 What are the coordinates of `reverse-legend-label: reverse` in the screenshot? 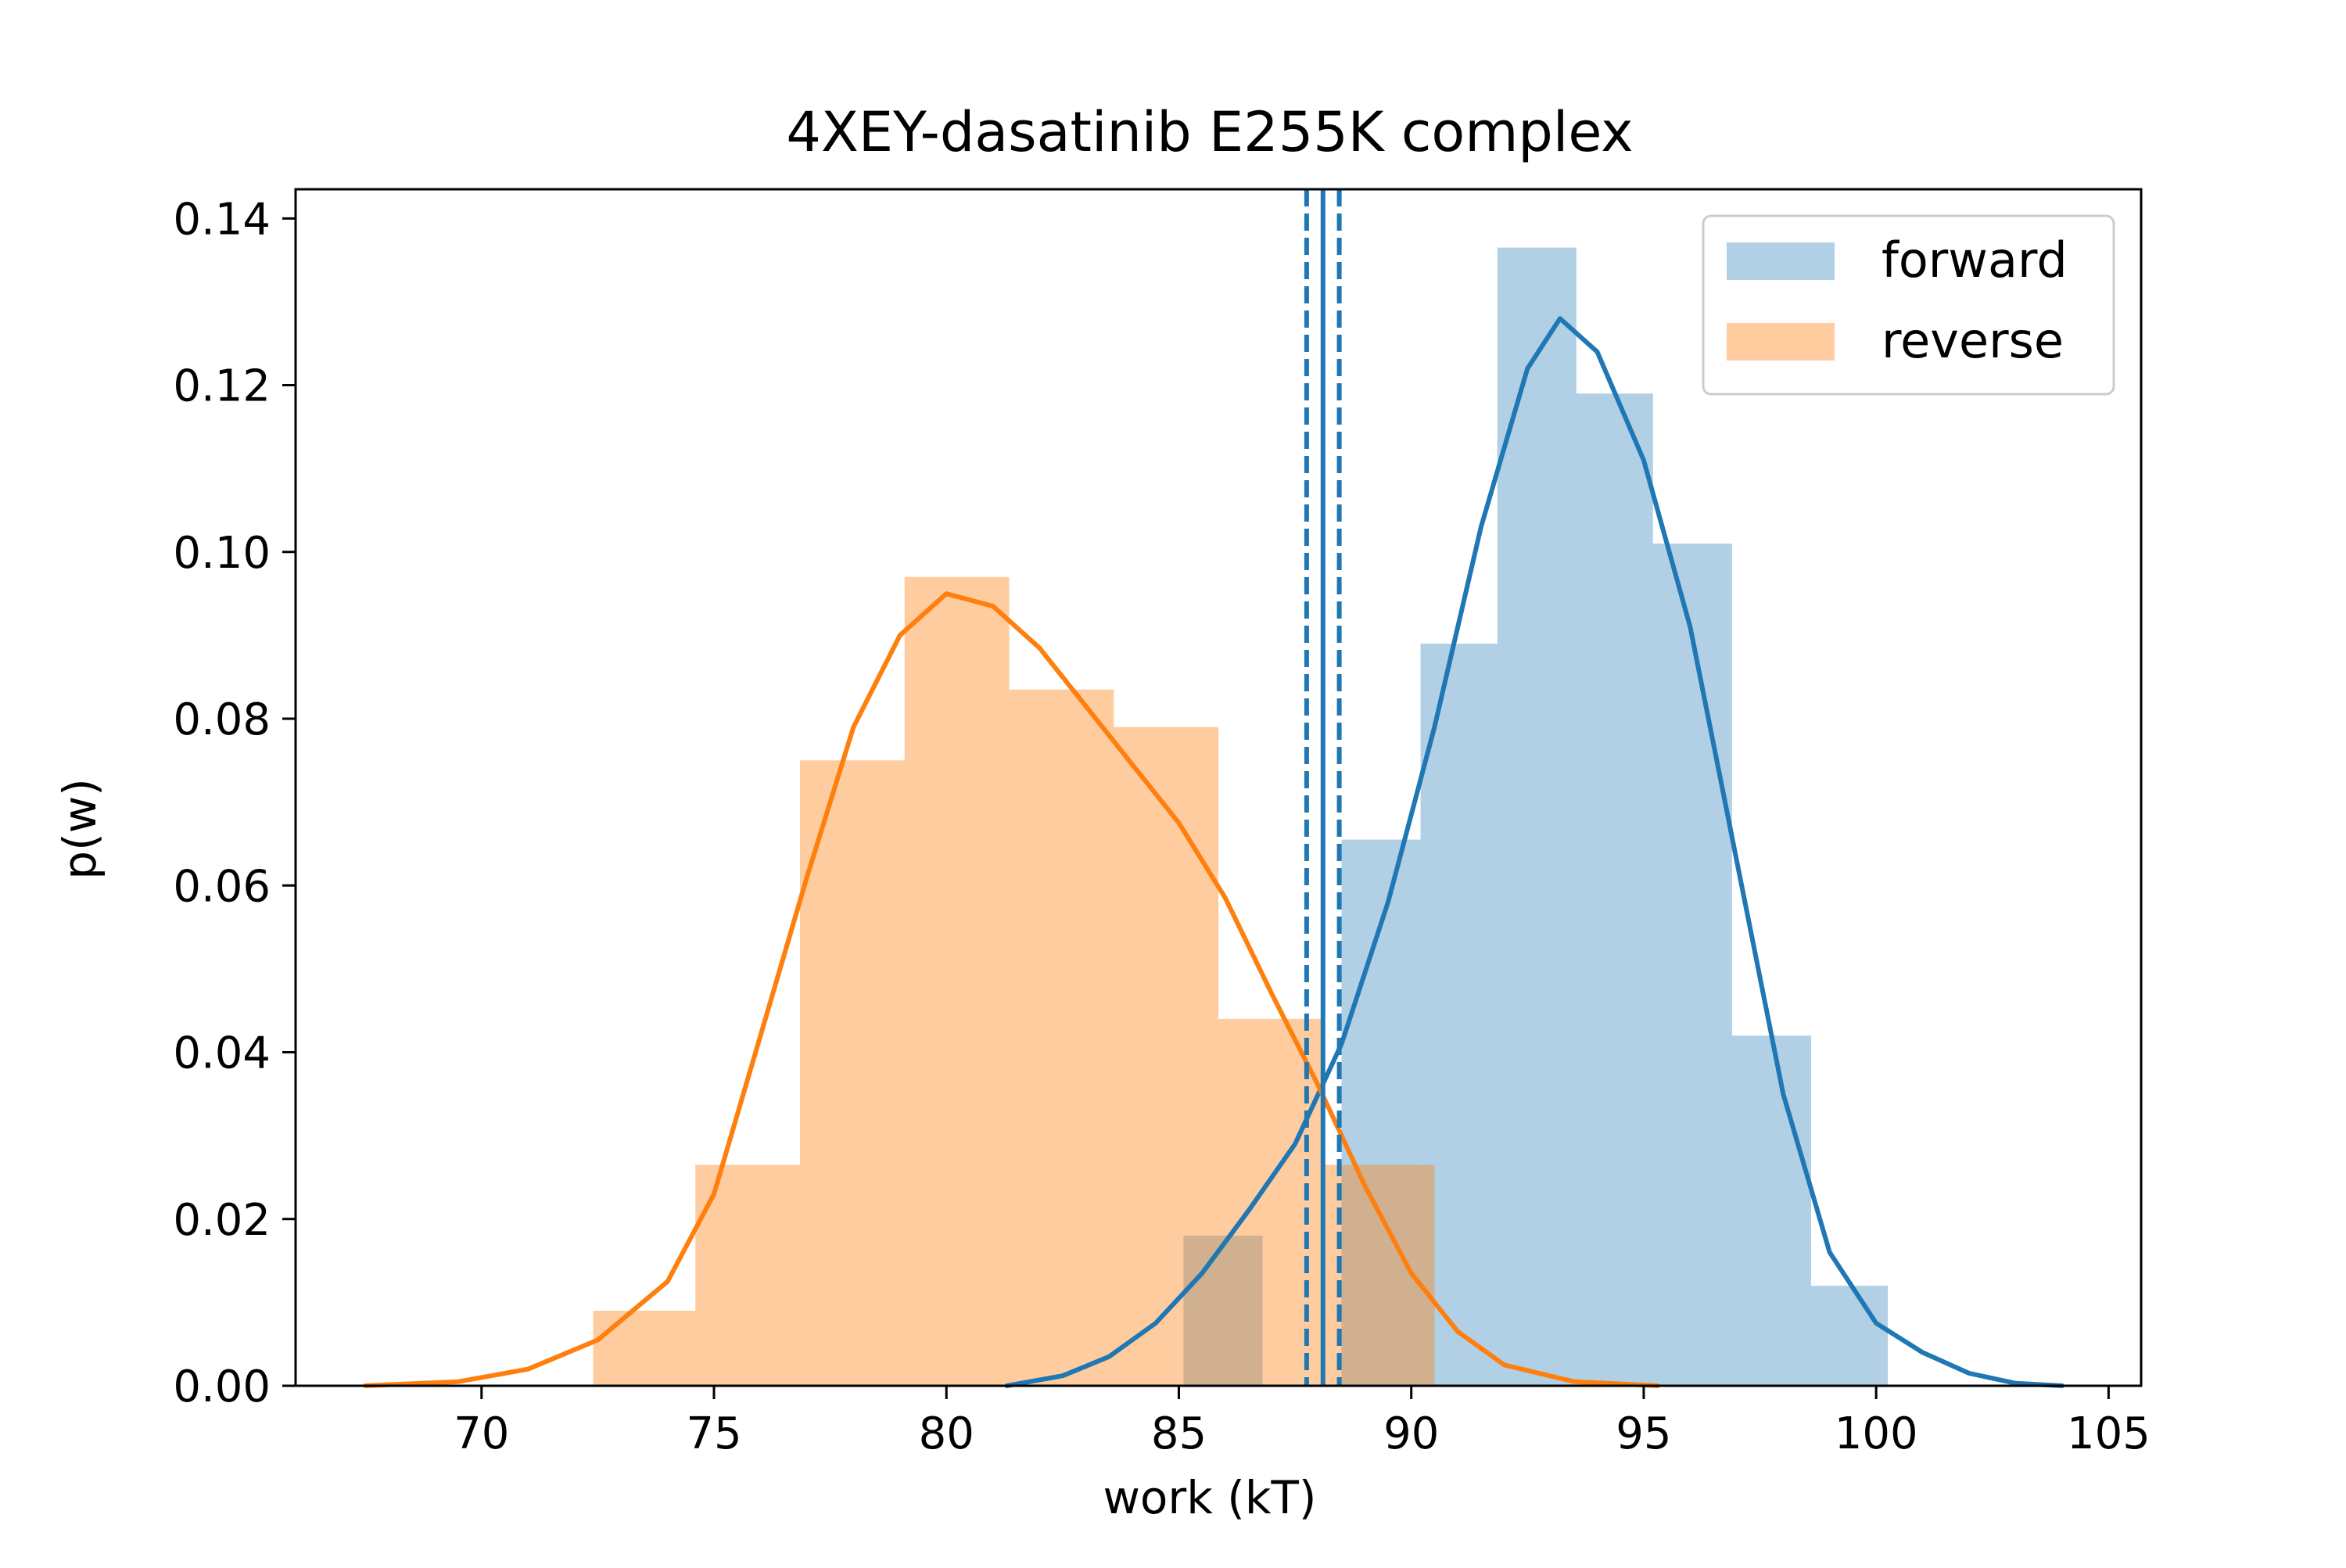 It's located at (1972, 340).